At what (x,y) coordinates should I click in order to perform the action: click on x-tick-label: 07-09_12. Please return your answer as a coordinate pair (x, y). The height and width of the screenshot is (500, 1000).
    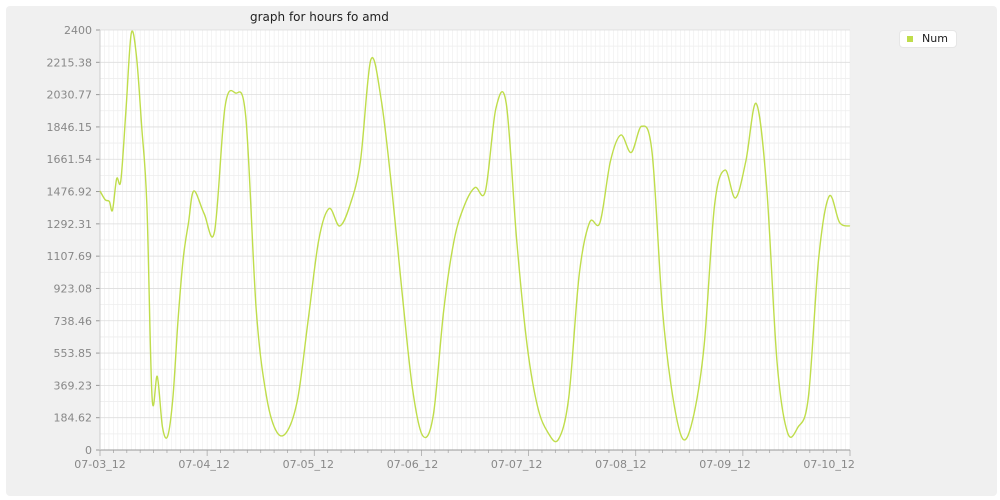
    Looking at the image, I should click on (724, 464).